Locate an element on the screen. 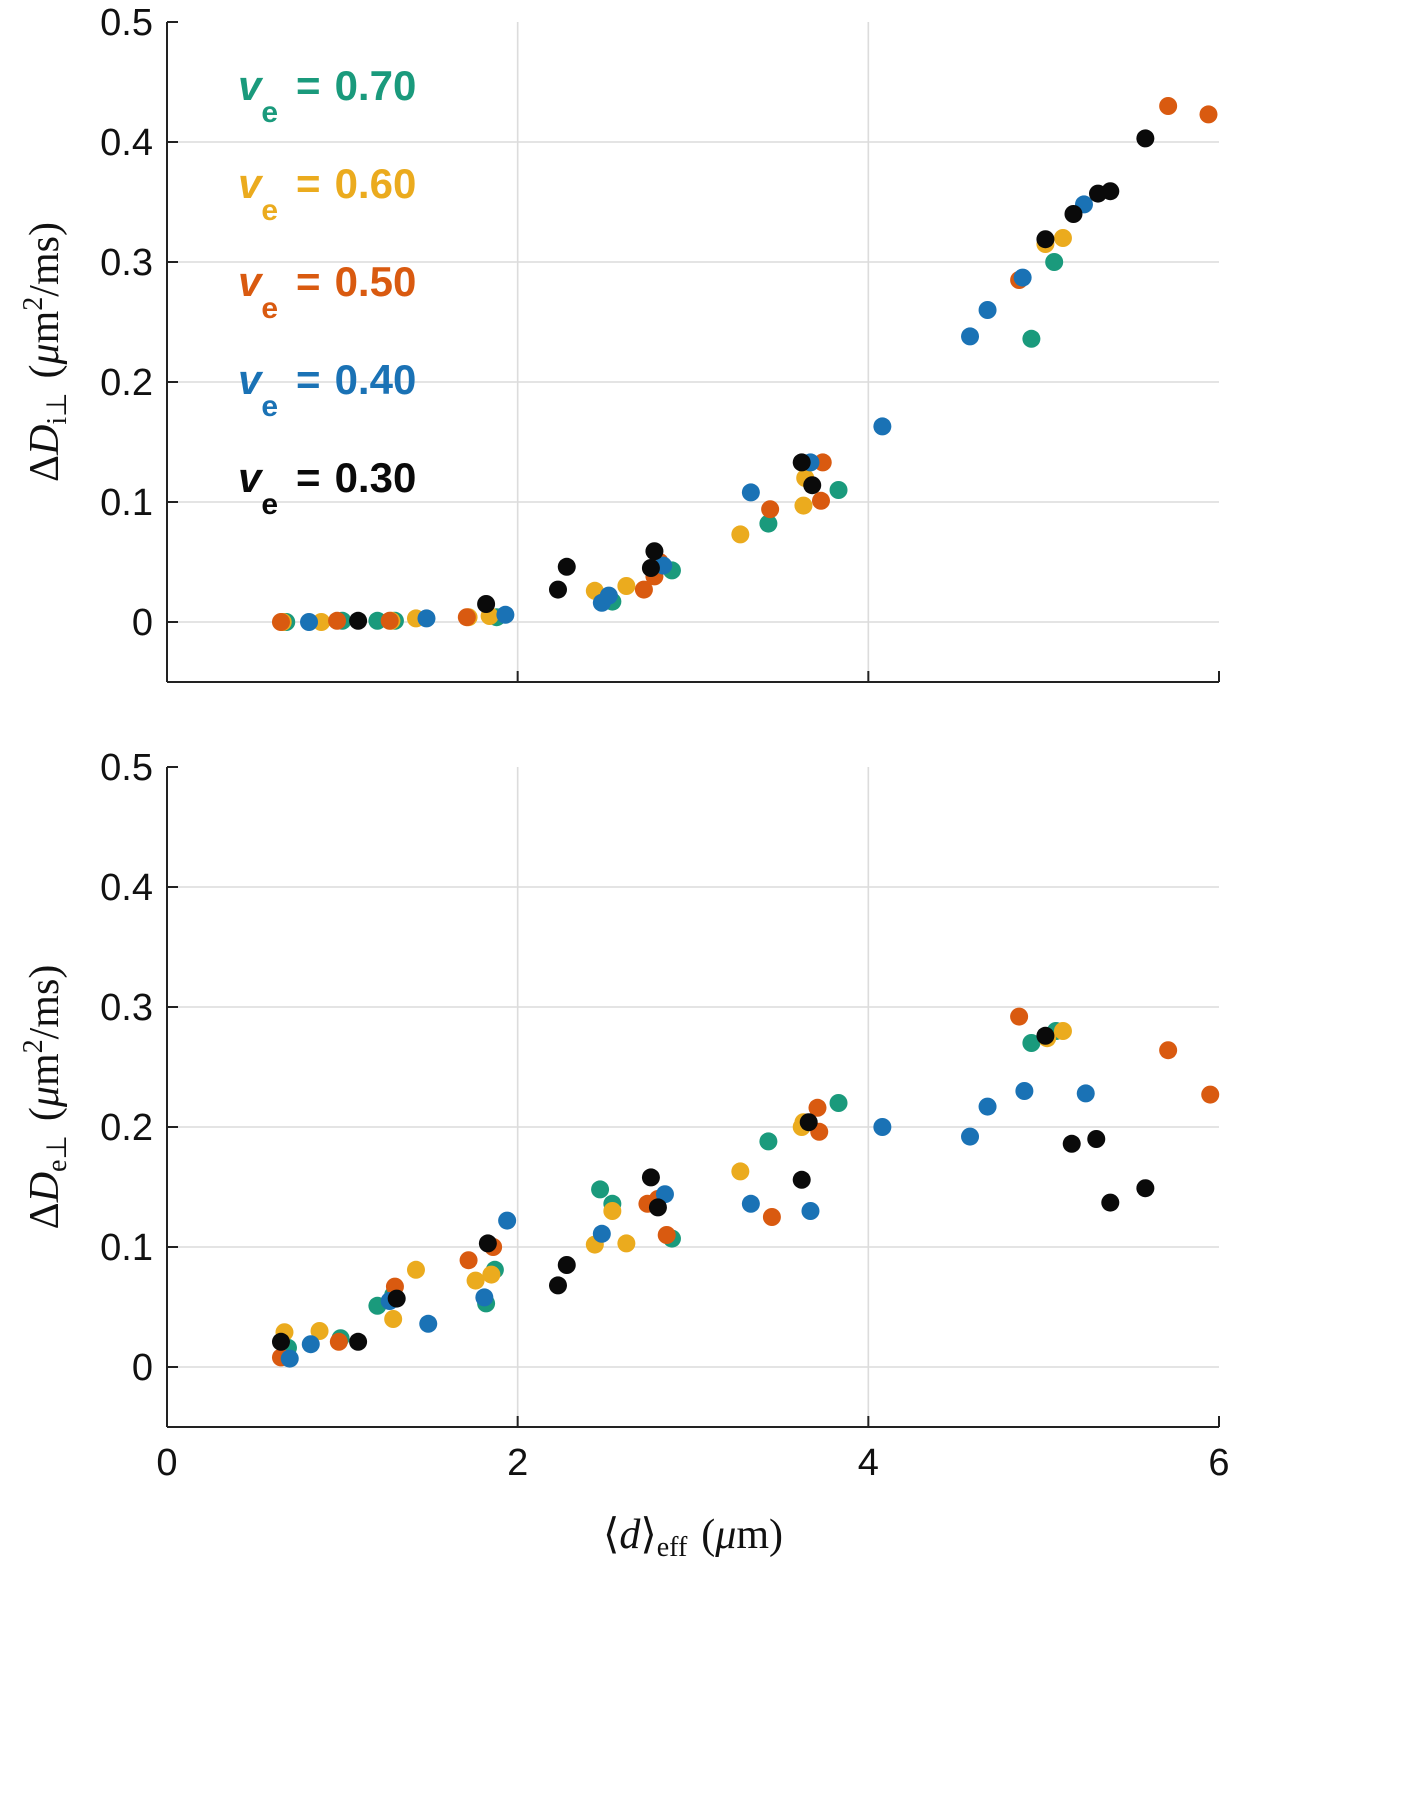  y-axis-label: ΔDe⊥(μm2/ms) is located at coordinates (45, 1097).